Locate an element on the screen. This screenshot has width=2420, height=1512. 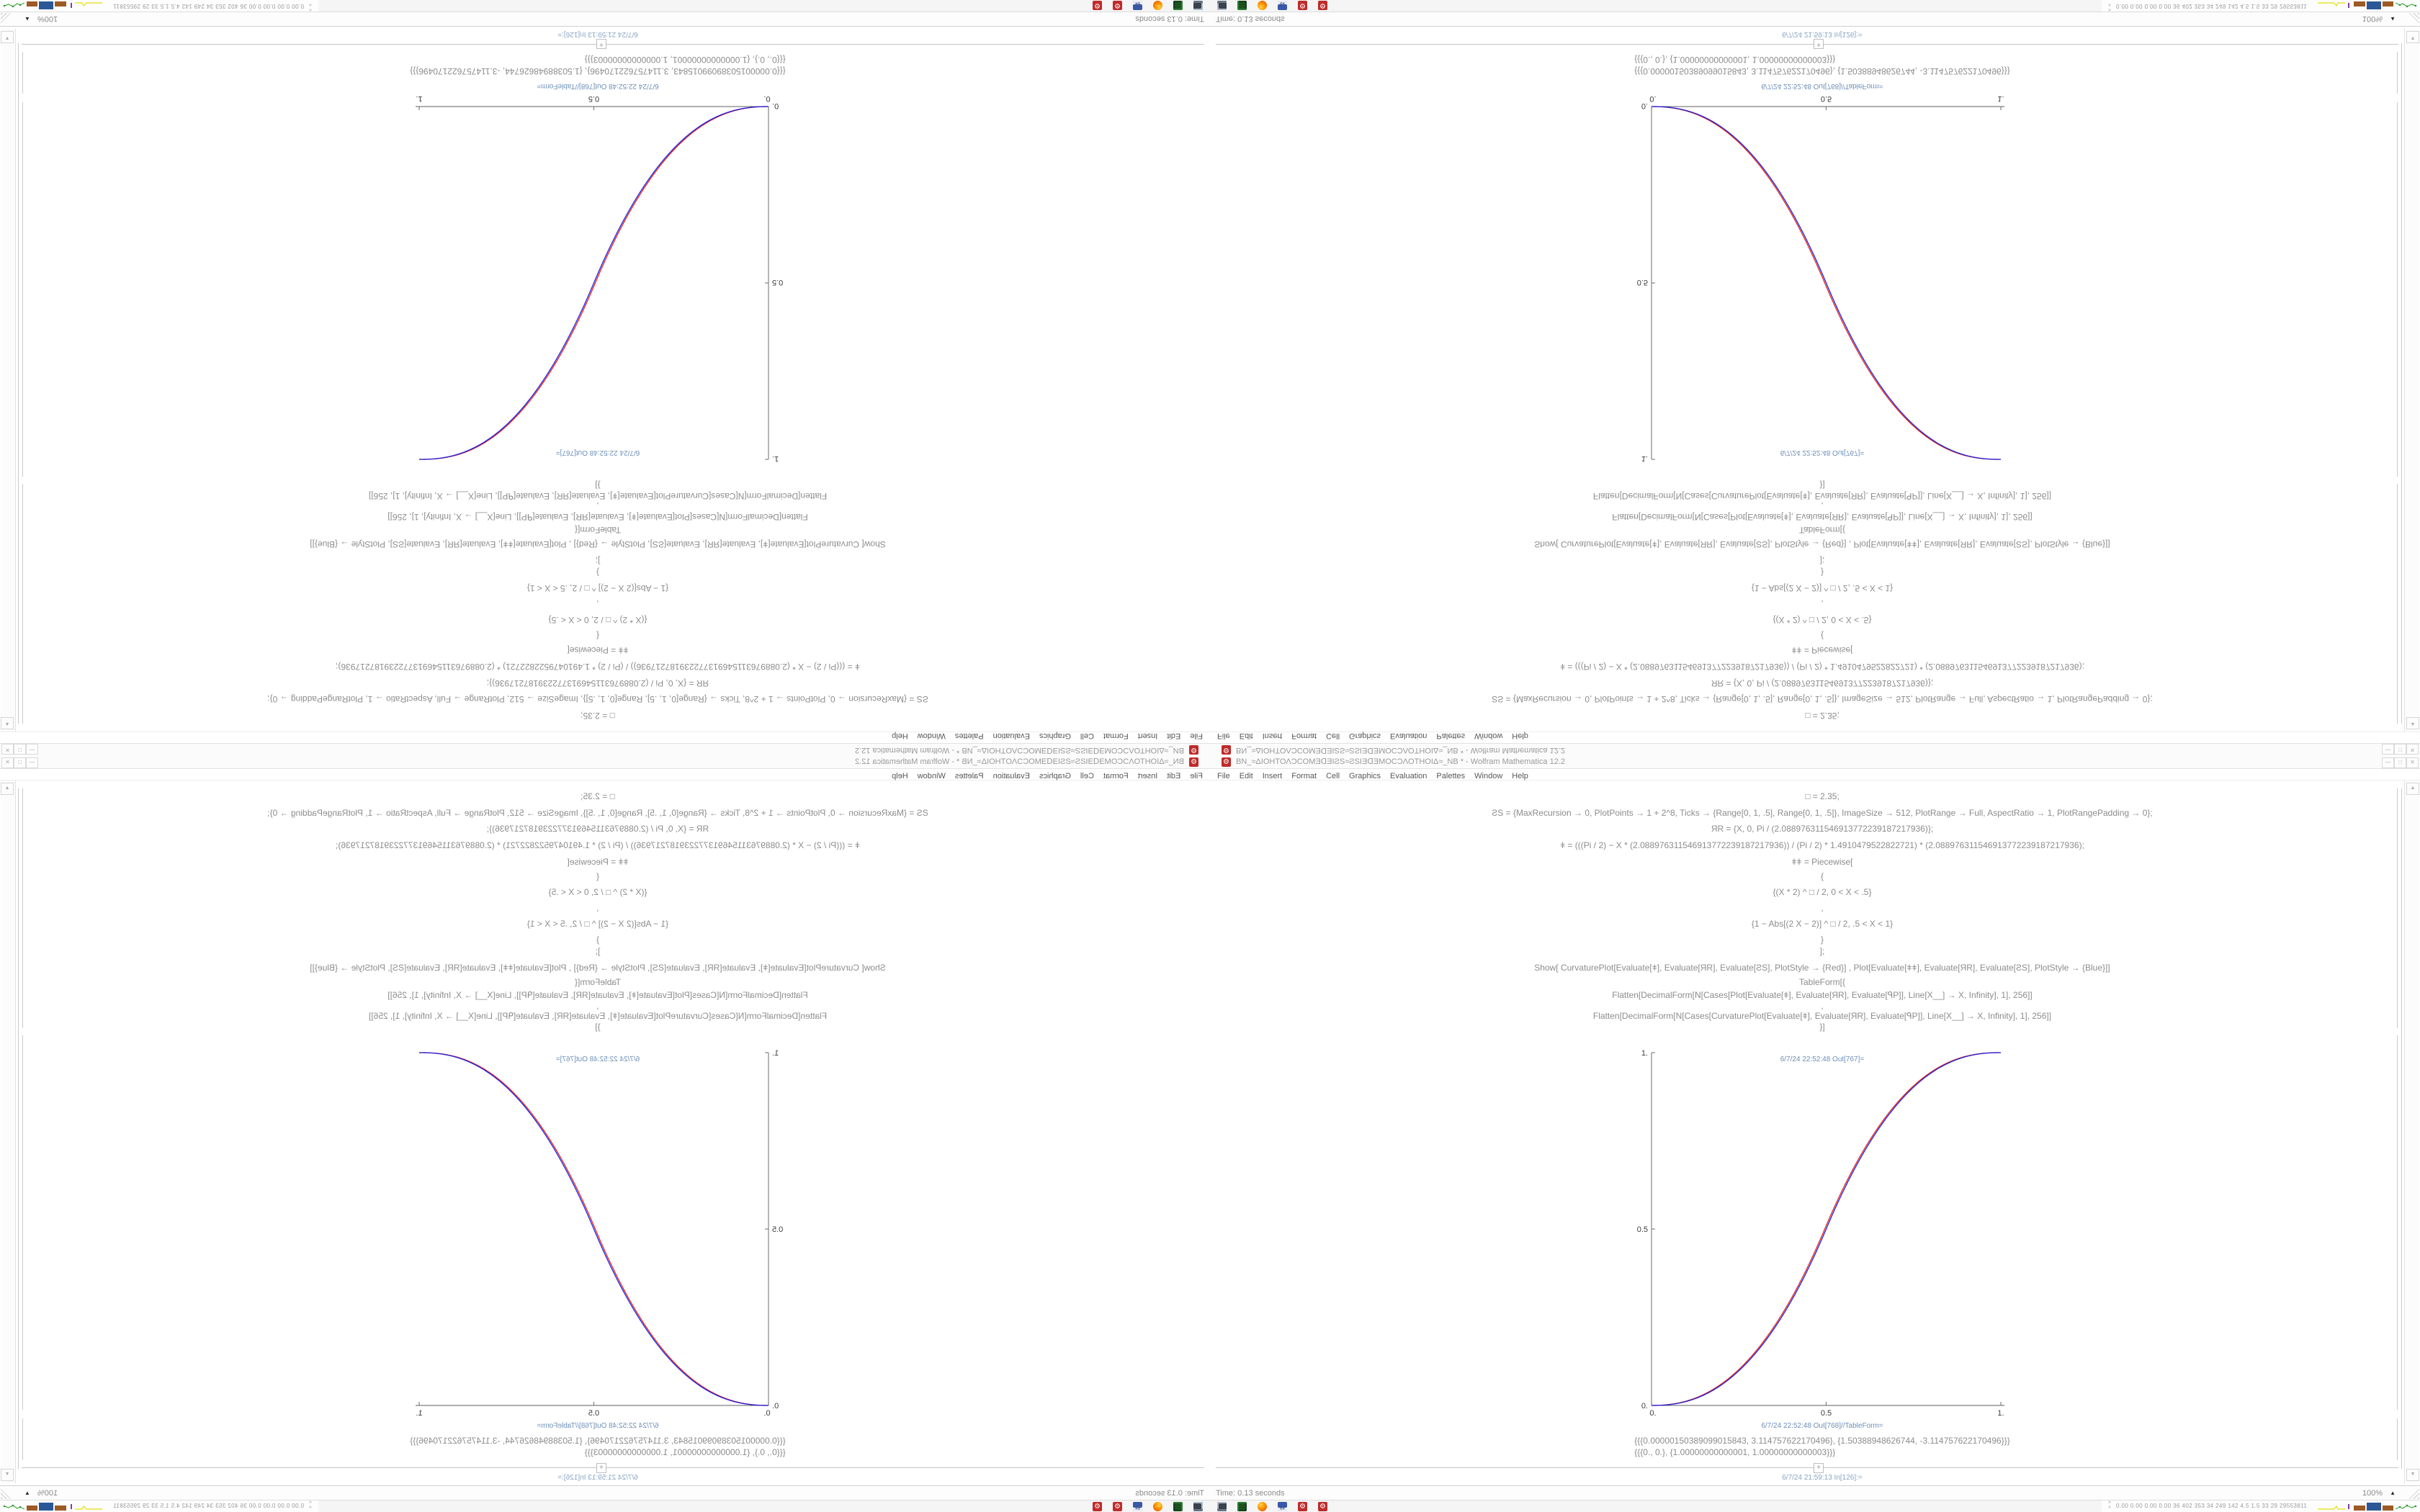
menu-insert: Insert is located at coordinates (1272, 776).